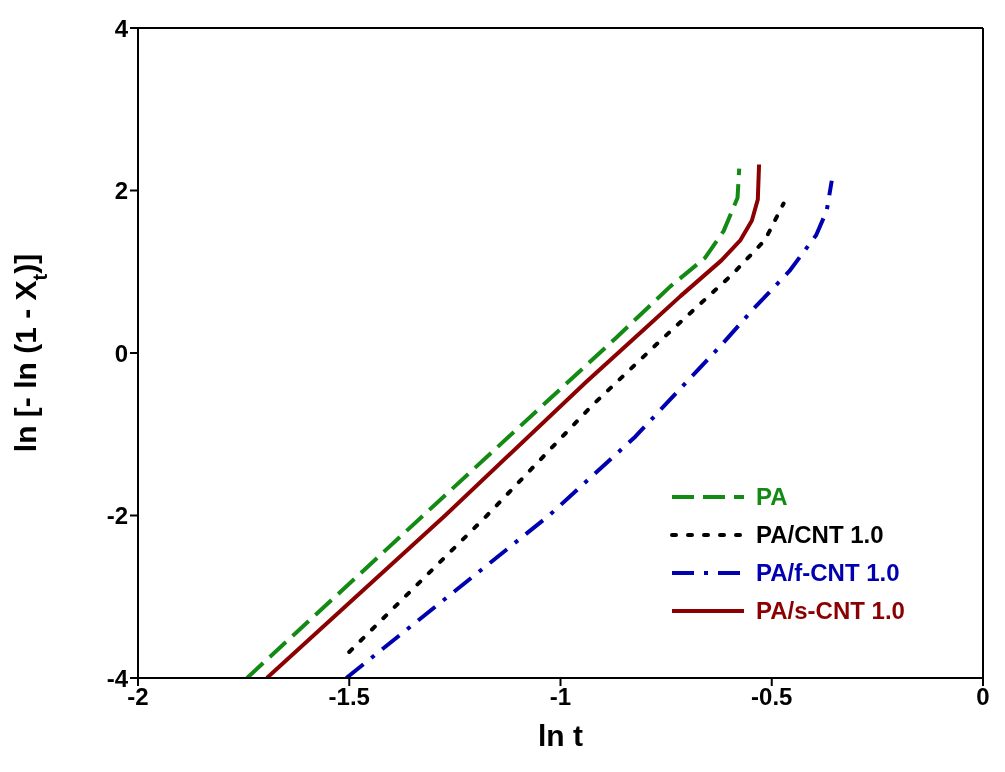 This screenshot has height=772, width=1005. What do you see at coordinates (121, 28) in the screenshot?
I see `y-tick-label: 4` at bounding box center [121, 28].